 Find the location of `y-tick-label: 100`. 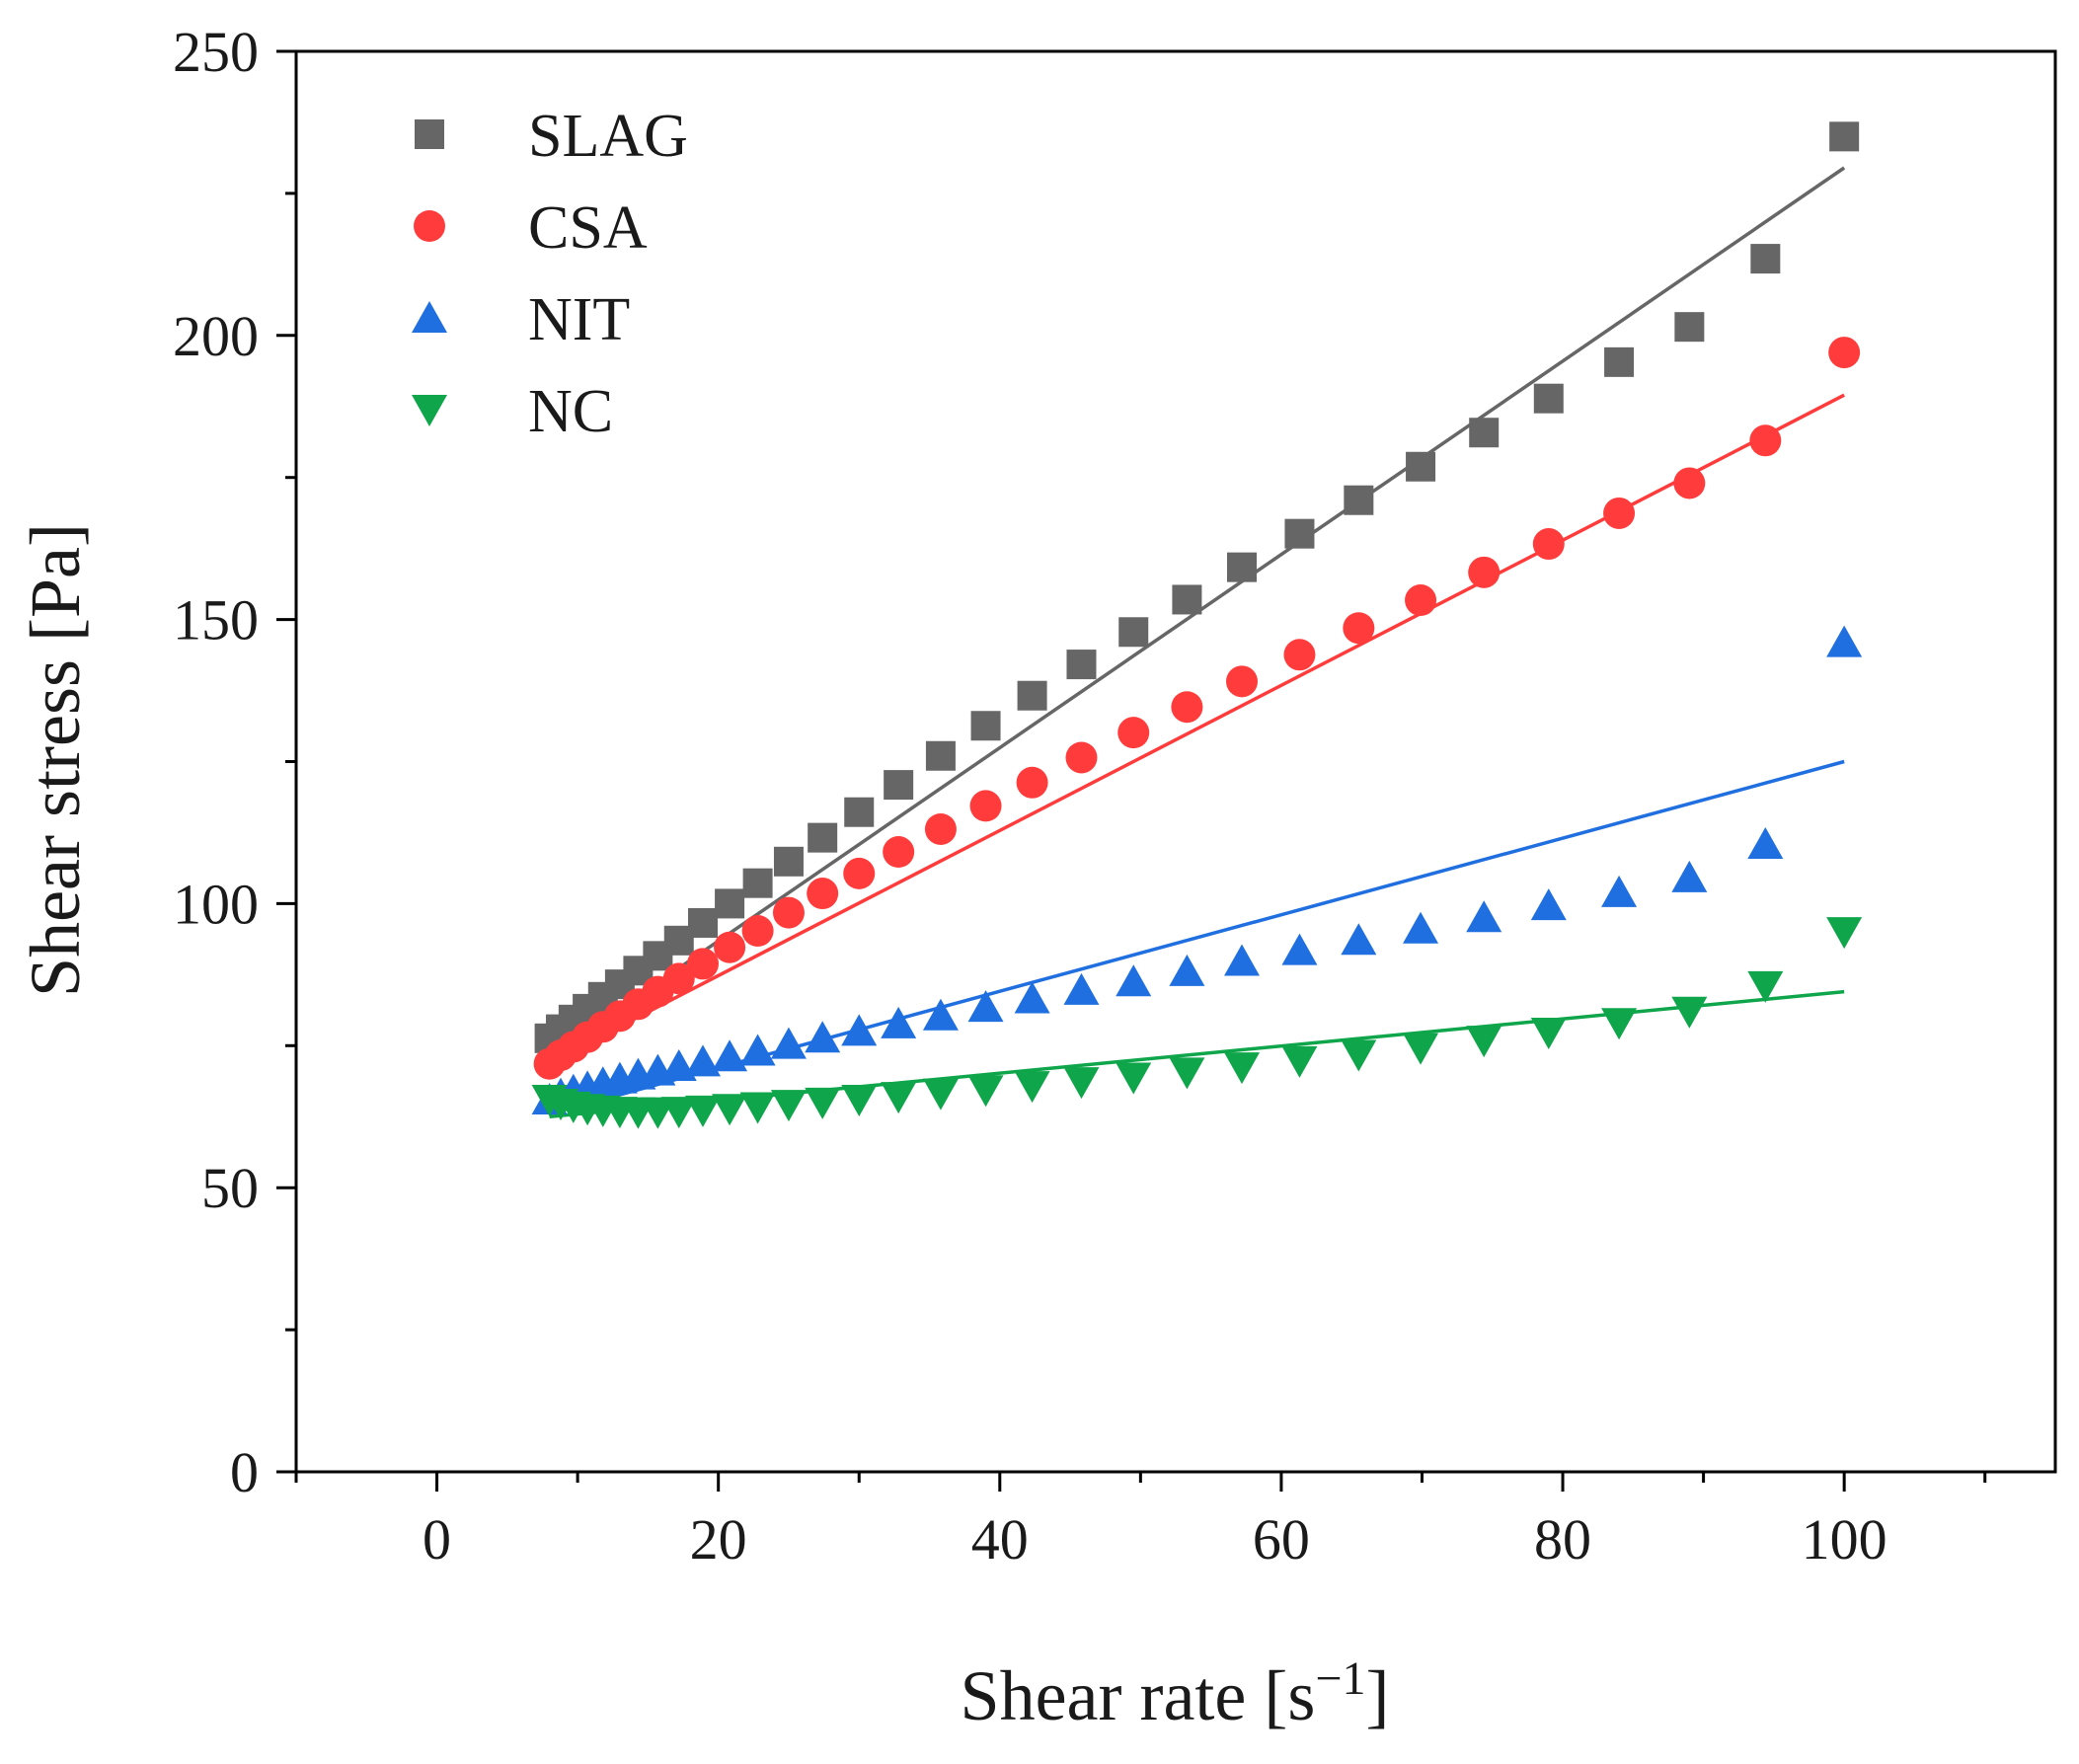

y-tick-label: 100 is located at coordinates (216, 904).